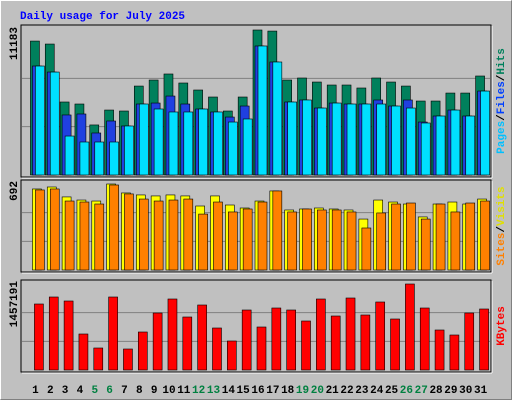  I want to click on x-tick-label: 3, so click(65, 391).